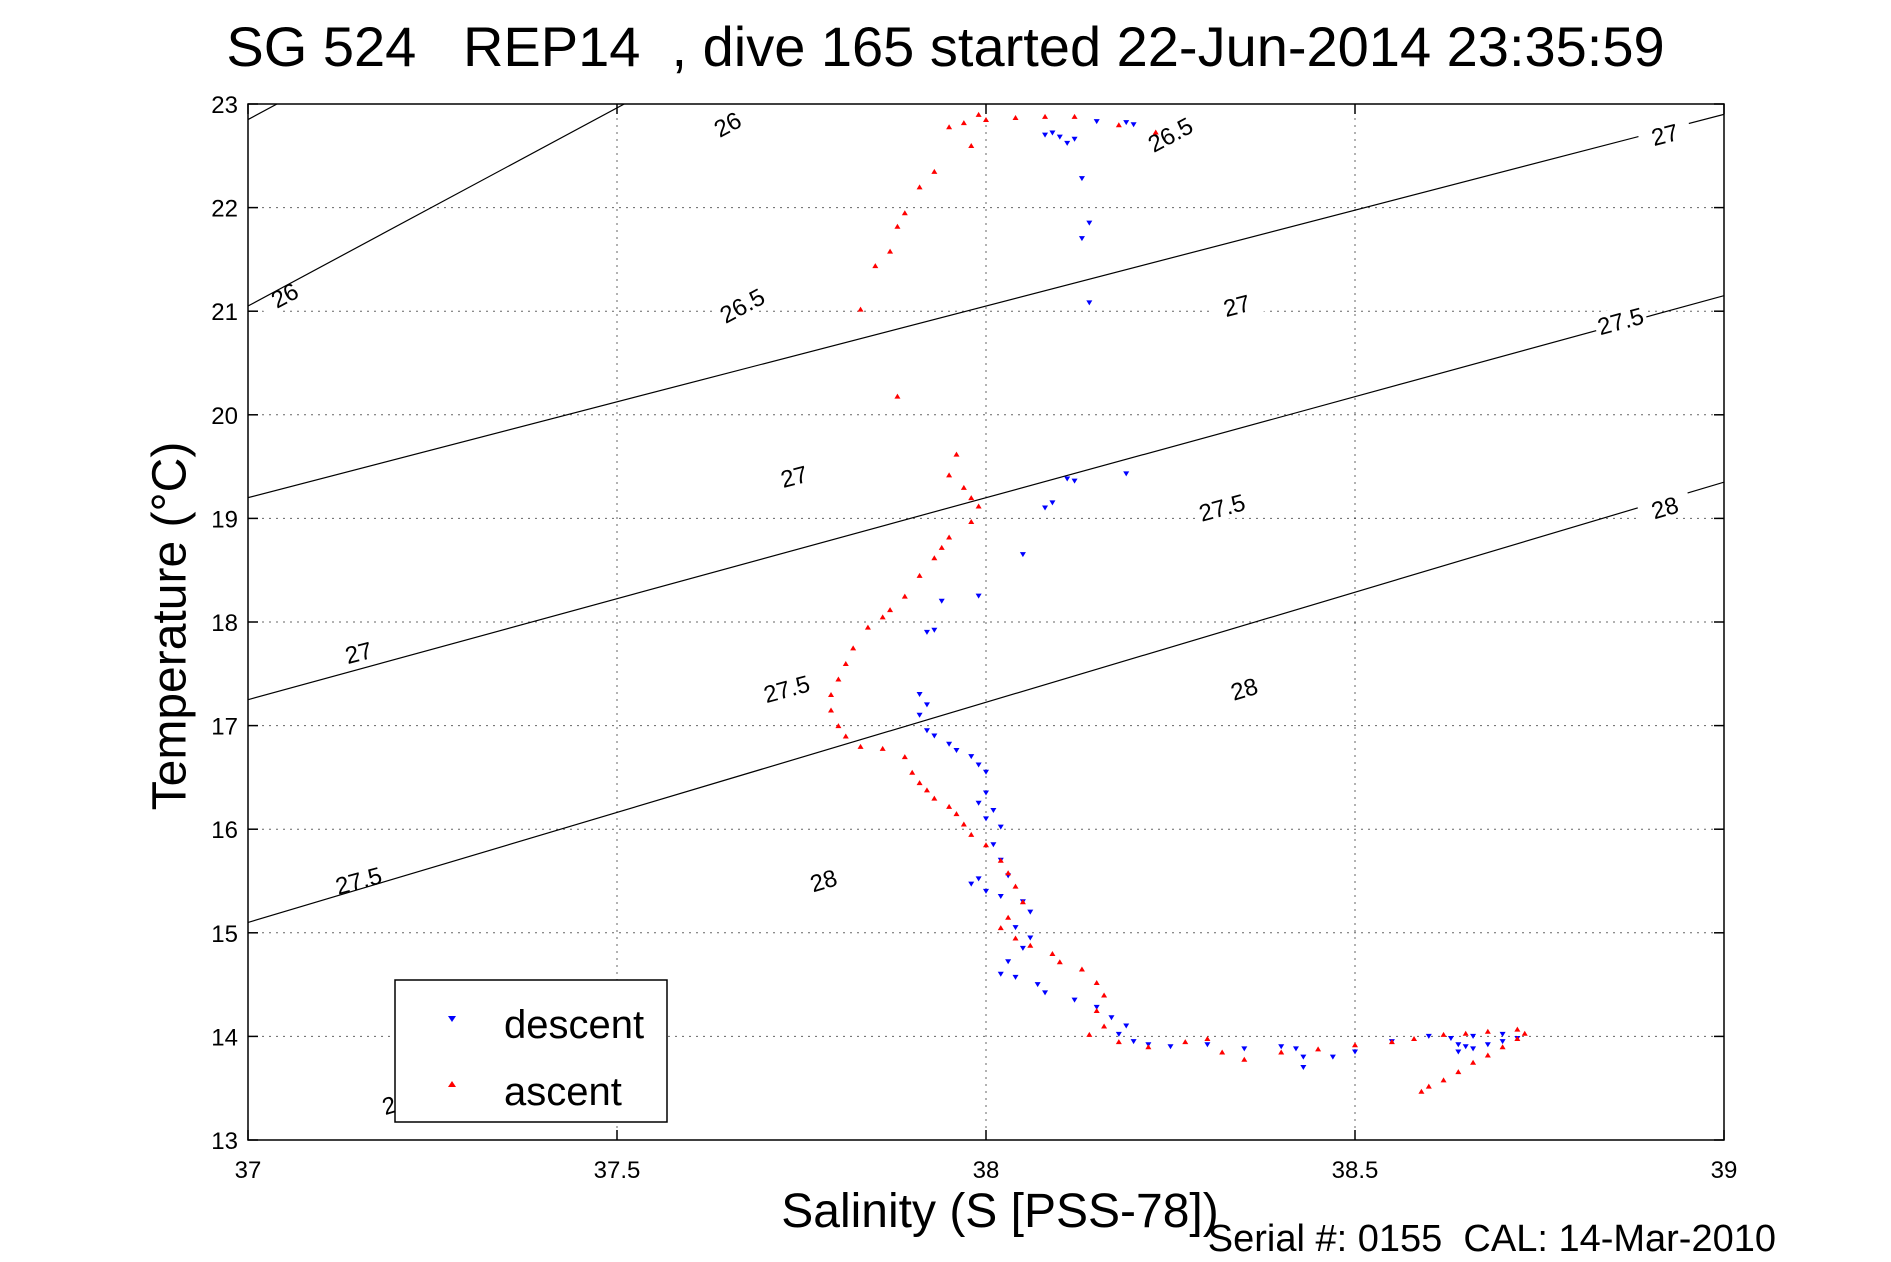 The width and height of the screenshot is (1891, 1262). Describe the element at coordinates (794, 477) in the screenshot. I see `contour-label: 27` at that location.